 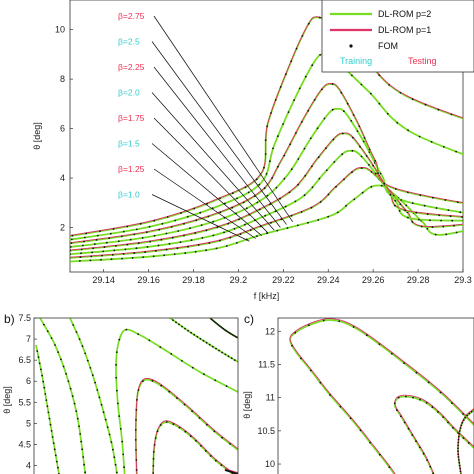 What do you see at coordinates (62, 79) in the screenshot?
I see `panel-a-y-tick-label: 8` at bounding box center [62, 79].